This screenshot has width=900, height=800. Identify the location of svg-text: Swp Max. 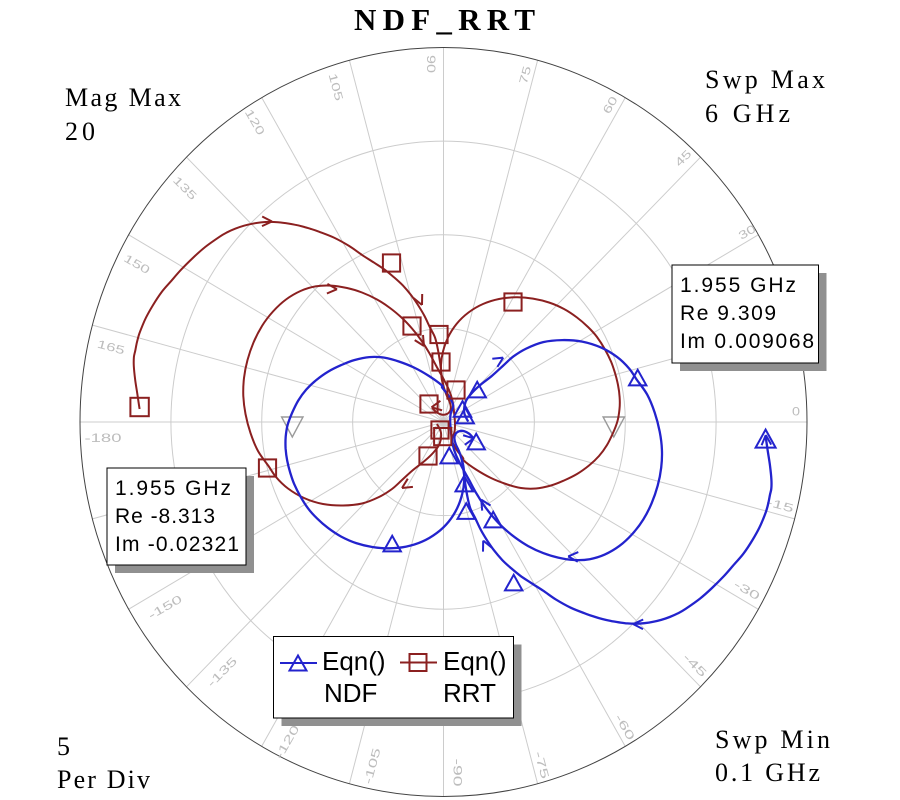
(765, 79).